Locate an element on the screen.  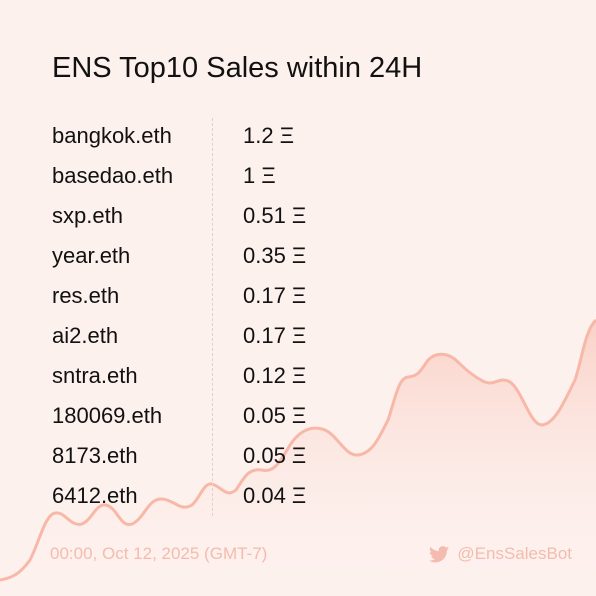
ens-name: basedao.eth is located at coordinates (113, 175).